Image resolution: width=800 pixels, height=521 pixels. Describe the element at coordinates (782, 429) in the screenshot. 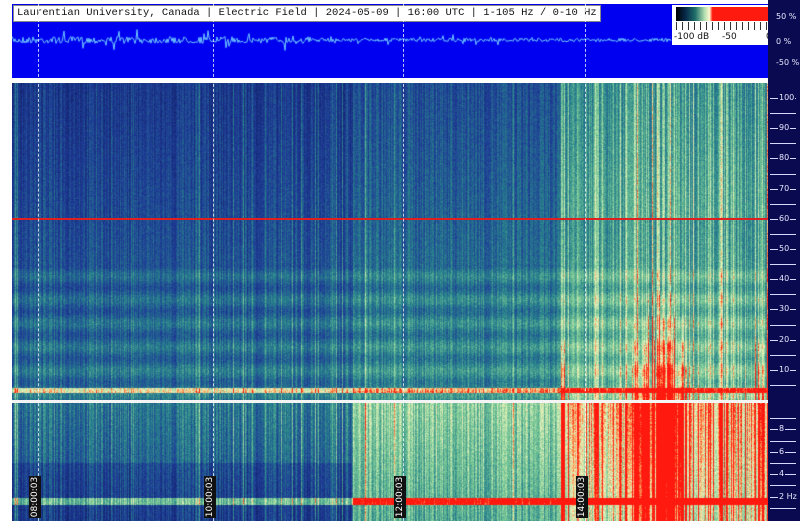

I see `axis-tick-label: 8` at that location.